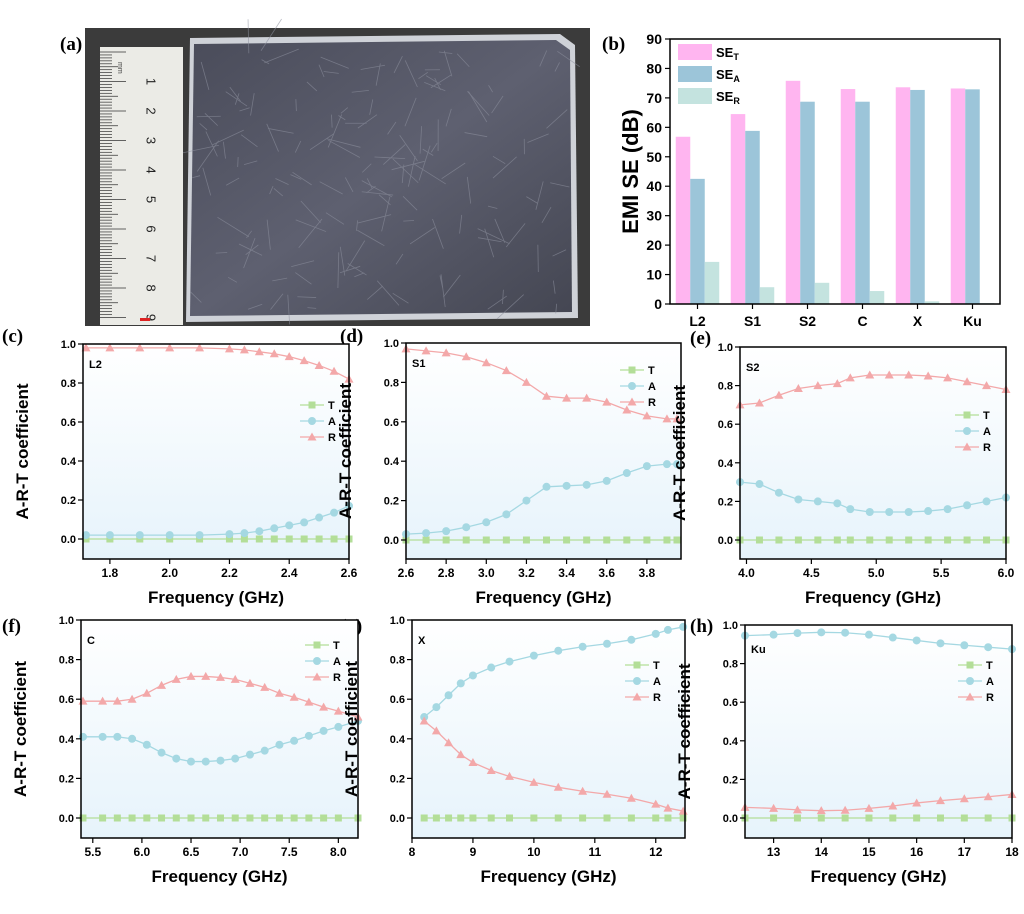  What do you see at coordinates (92, 852) in the screenshot?
I see `x-tick-label: 5.5` at bounding box center [92, 852].